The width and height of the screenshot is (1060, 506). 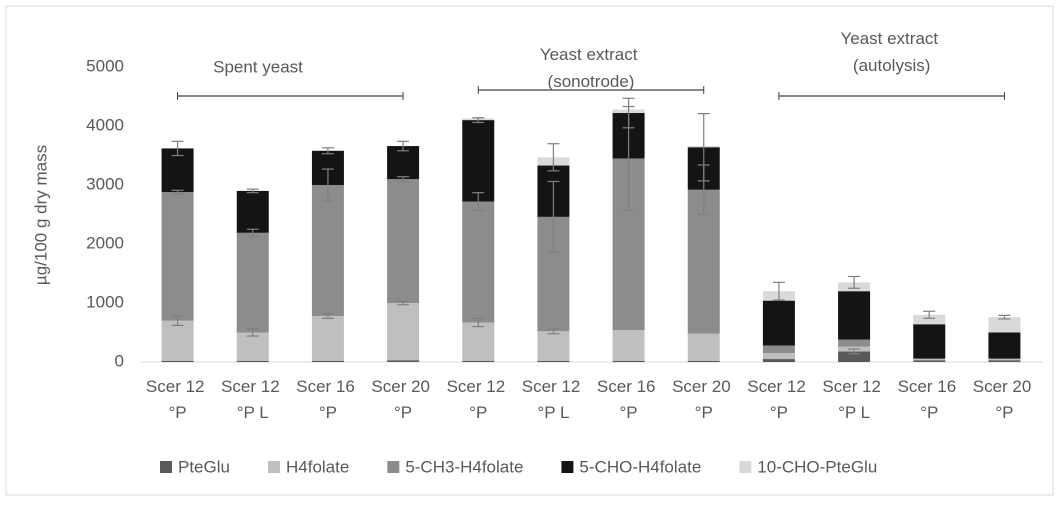 I want to click on legend-label: PteGlu, so click(x=204, y=466).